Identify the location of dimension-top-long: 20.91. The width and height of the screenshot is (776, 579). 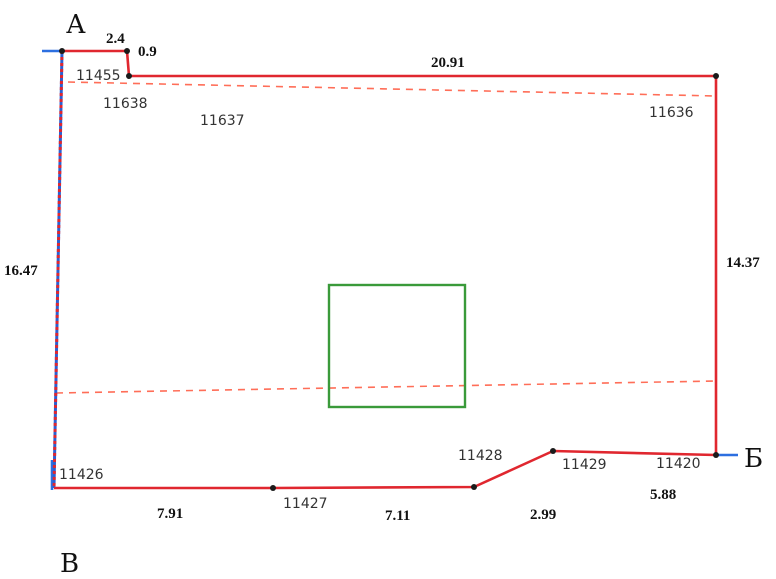
(448, 63).